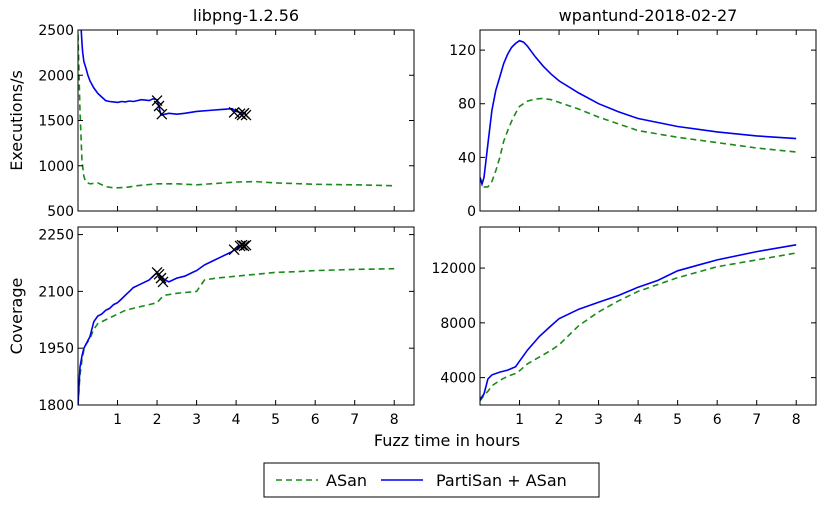  I want to click on legend-partisan-label: PartiSan + ASan, so click(501, 480).